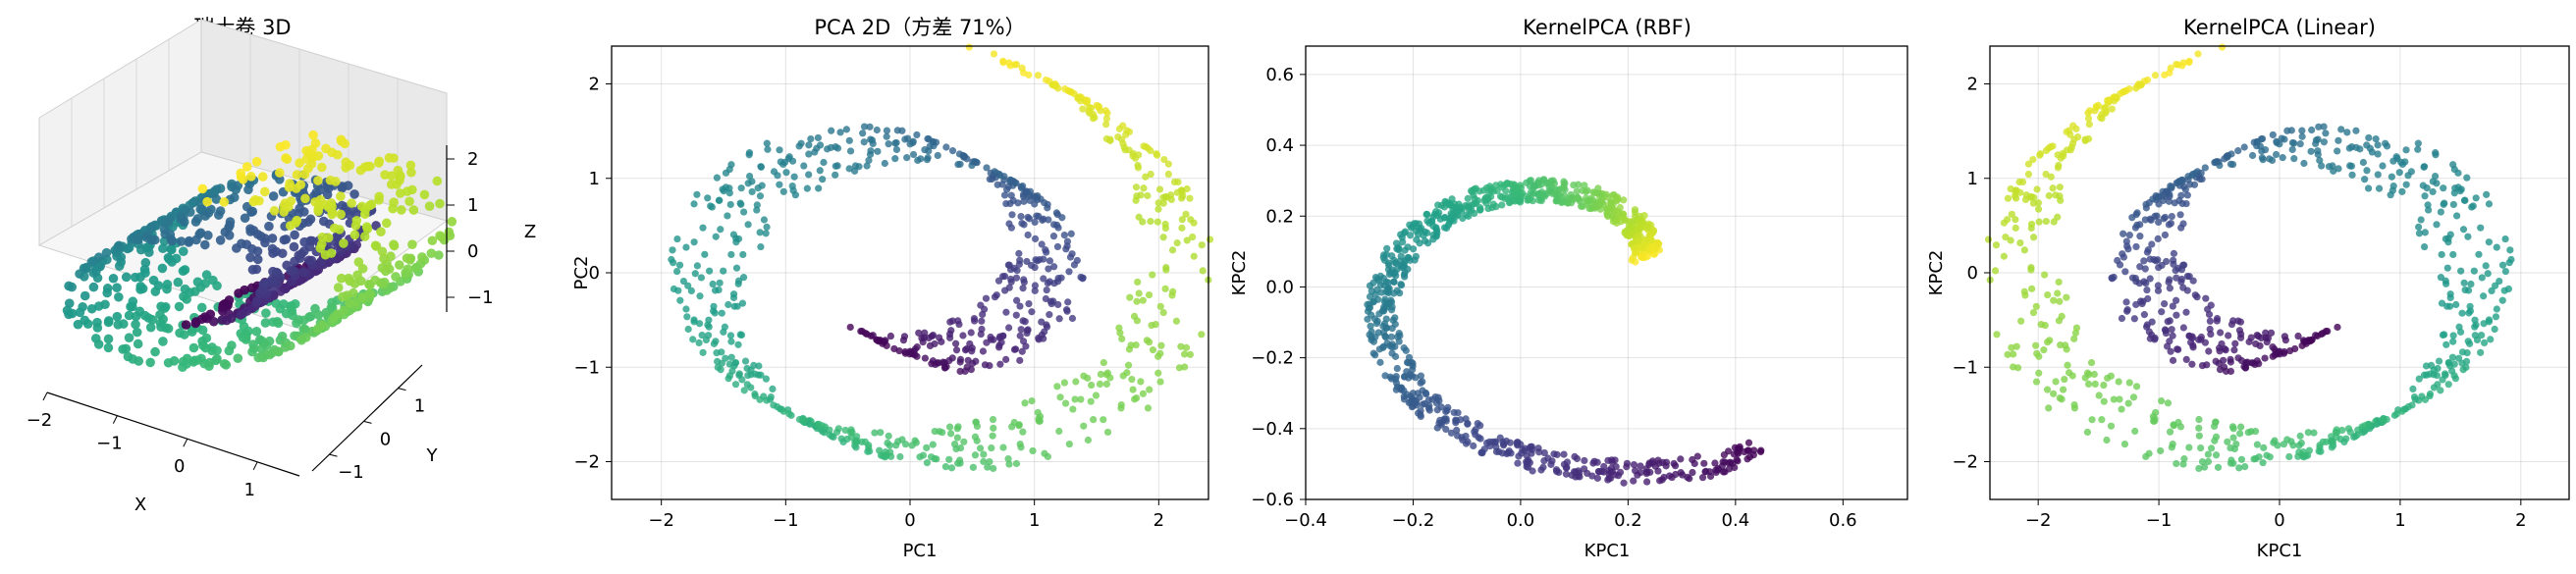 The height and width of the screenshot is (574, 2576). I want to click on x-tick-mark-3d, so click(115, 419).